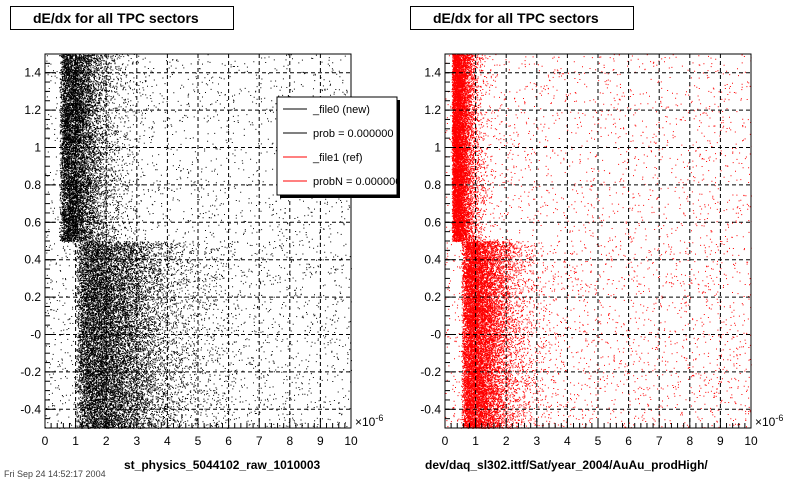 Image resolution: width=800 pixels, height=480 pixels. What do you see at coordinates (353, 134) in the screenshot?
I see `legend-label: prob = 0.000000` at bounding box center [353, 134].